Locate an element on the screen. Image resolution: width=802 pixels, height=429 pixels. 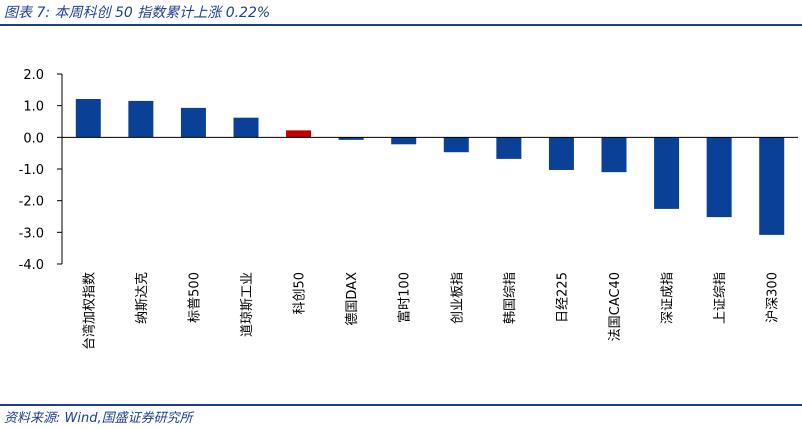
y-tick-label: -4.0 is located at coordinates (31, 265).